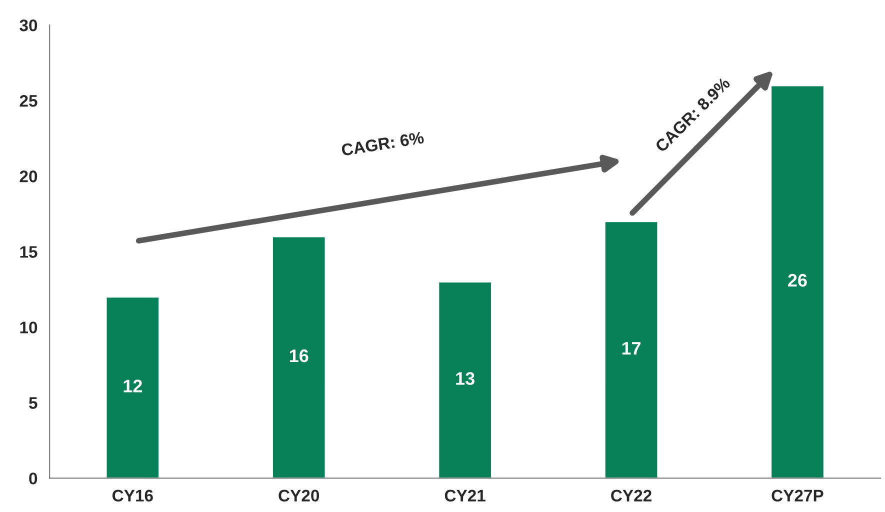  I want to click on y-tick-label: 30, so click(29, 25).